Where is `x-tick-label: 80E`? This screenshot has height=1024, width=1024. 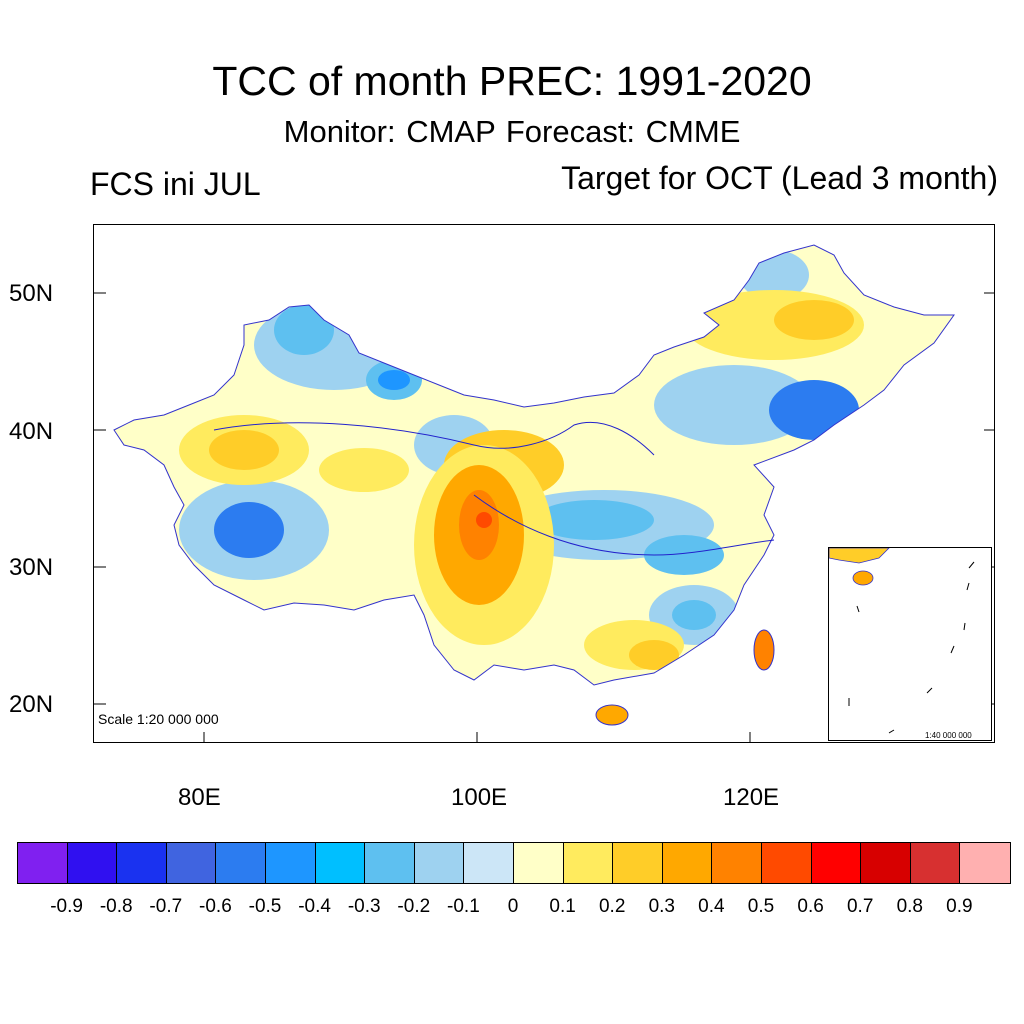
x-tick-label: 80E is located at coordinates (199, 797).